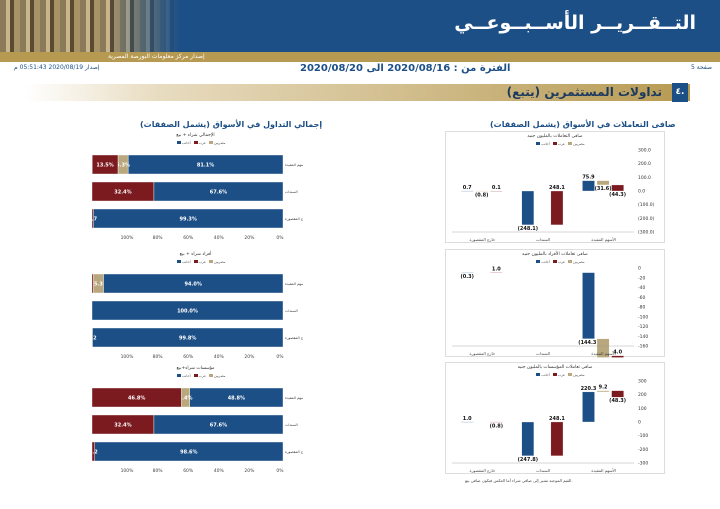 This screenshot has height=509, width=720. Describe the element at coordinates (360, 26) in the screenshot. I see `report-header: التــقــريــر الأســبــوعــي` at that location.